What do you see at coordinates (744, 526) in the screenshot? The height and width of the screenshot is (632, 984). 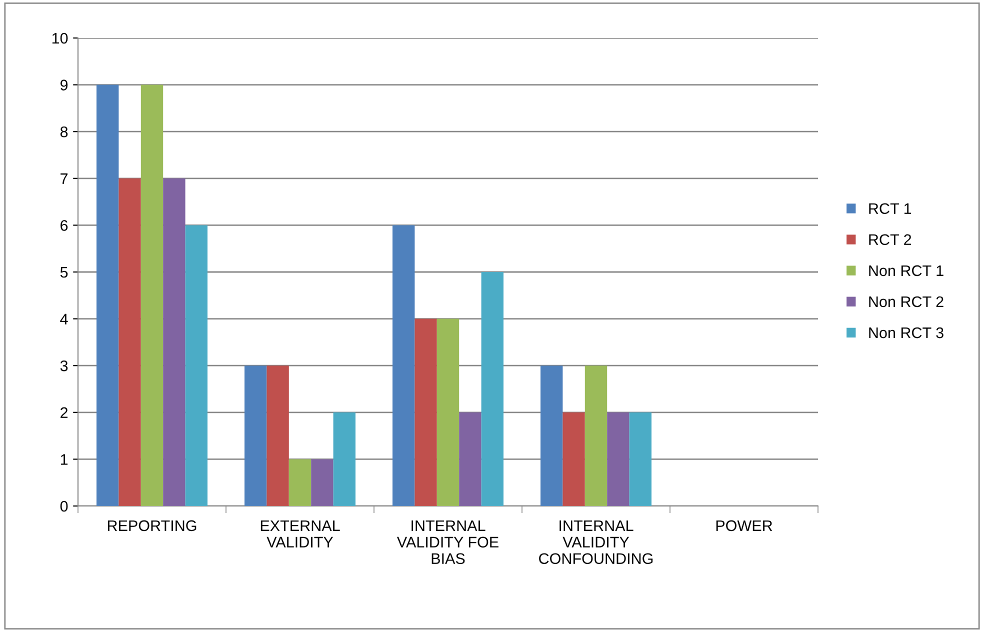 I see `x-tick-label: POWER` at bounding box center [744, 526].